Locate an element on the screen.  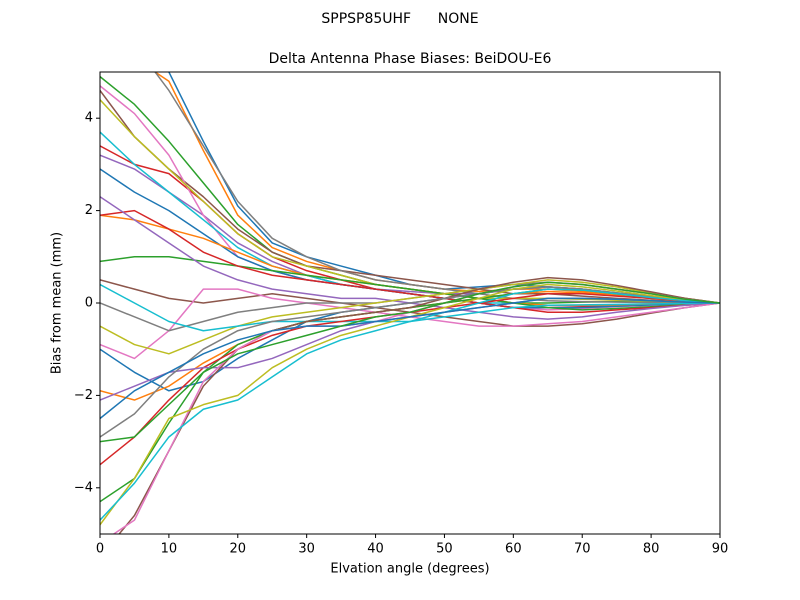
x-tick-label: 0 is located at coordinates (100, 549).